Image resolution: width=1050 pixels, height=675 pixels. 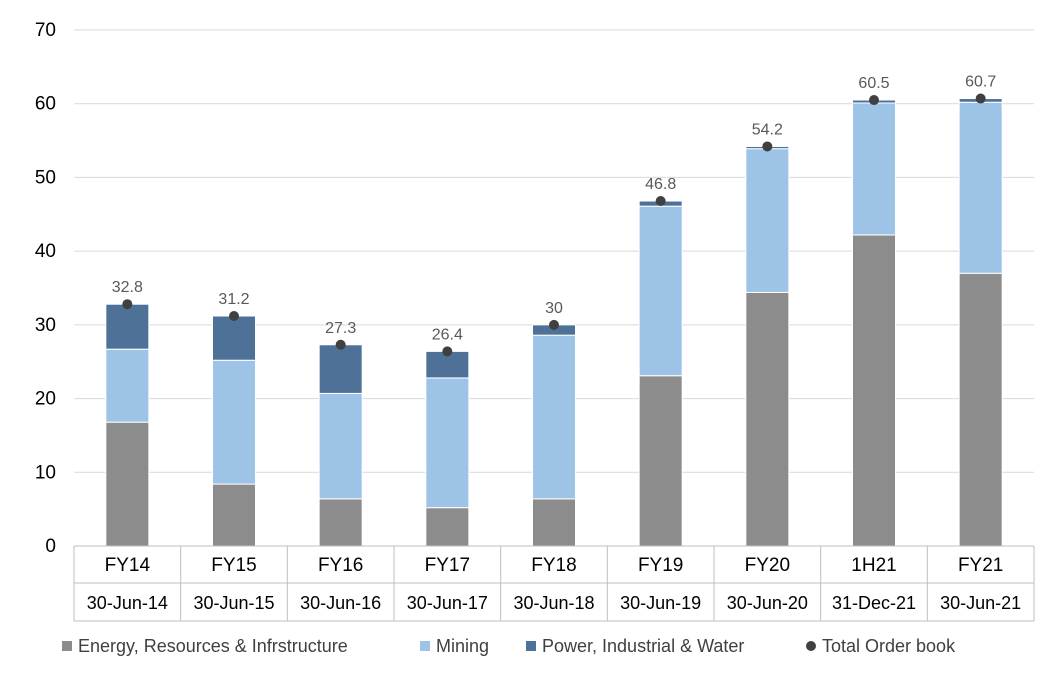 What do you see at coordinates (873, 565) in the screenshot?
I see `x-category-label: 1H21` at bounding box center [873, 565].